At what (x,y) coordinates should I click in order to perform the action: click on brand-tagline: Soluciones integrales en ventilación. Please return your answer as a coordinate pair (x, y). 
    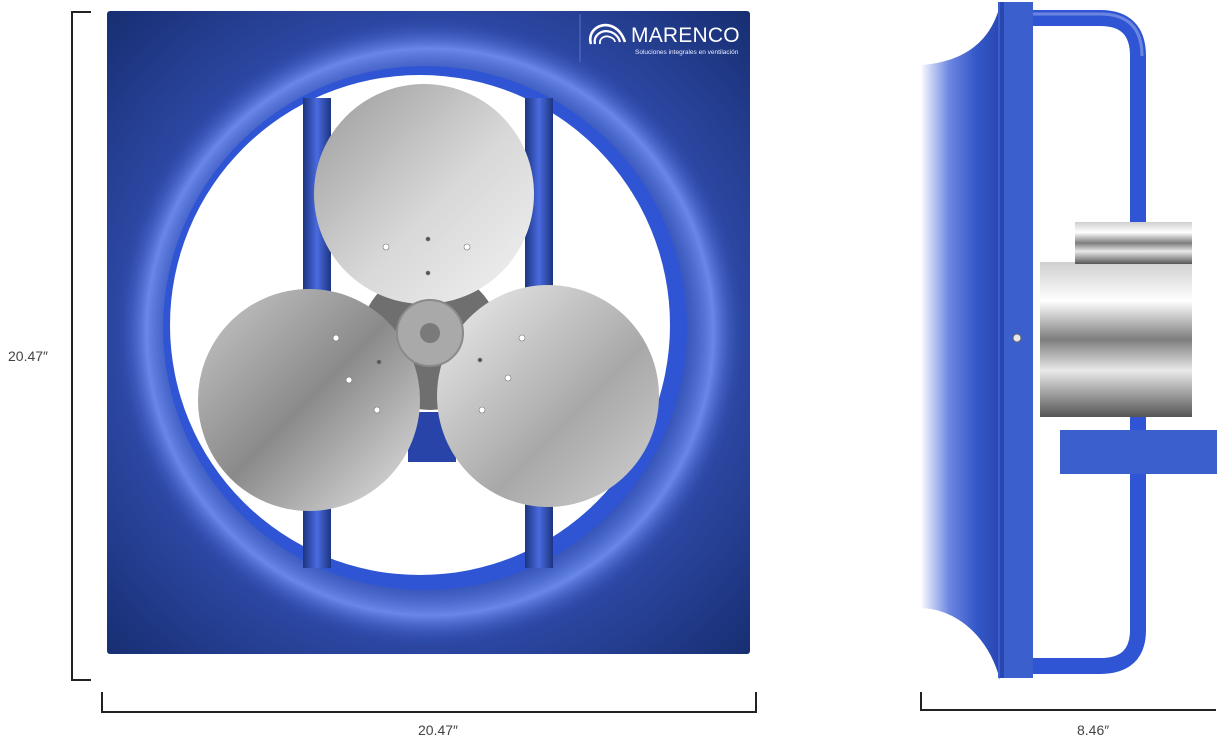
    Looking at the image, I should click on (687, 52).